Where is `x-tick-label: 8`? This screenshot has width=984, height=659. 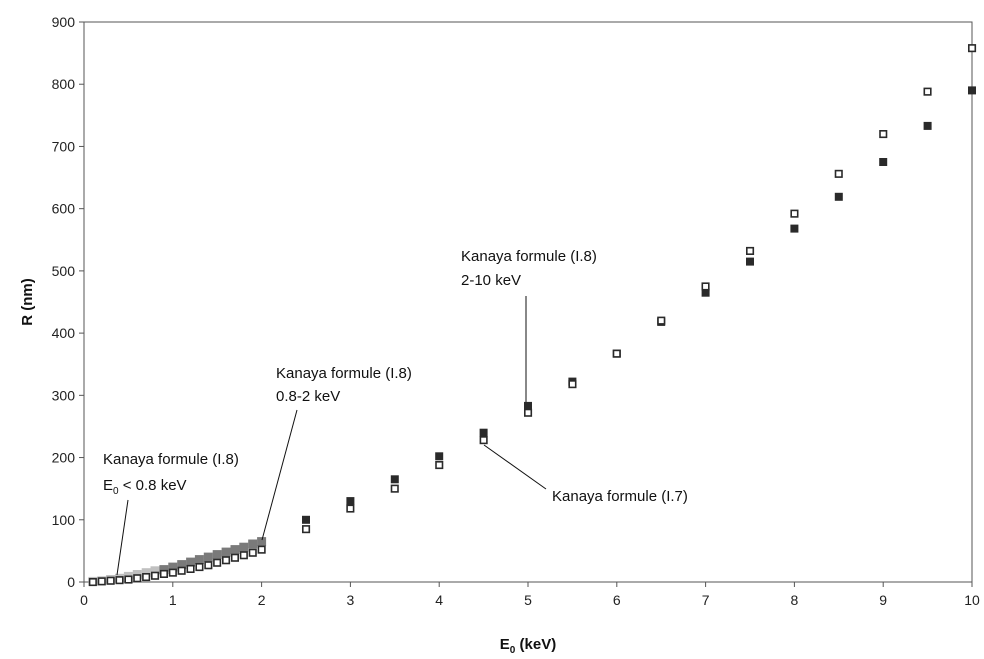
x-tick-label: 8 is located at coordinates (795, 600).